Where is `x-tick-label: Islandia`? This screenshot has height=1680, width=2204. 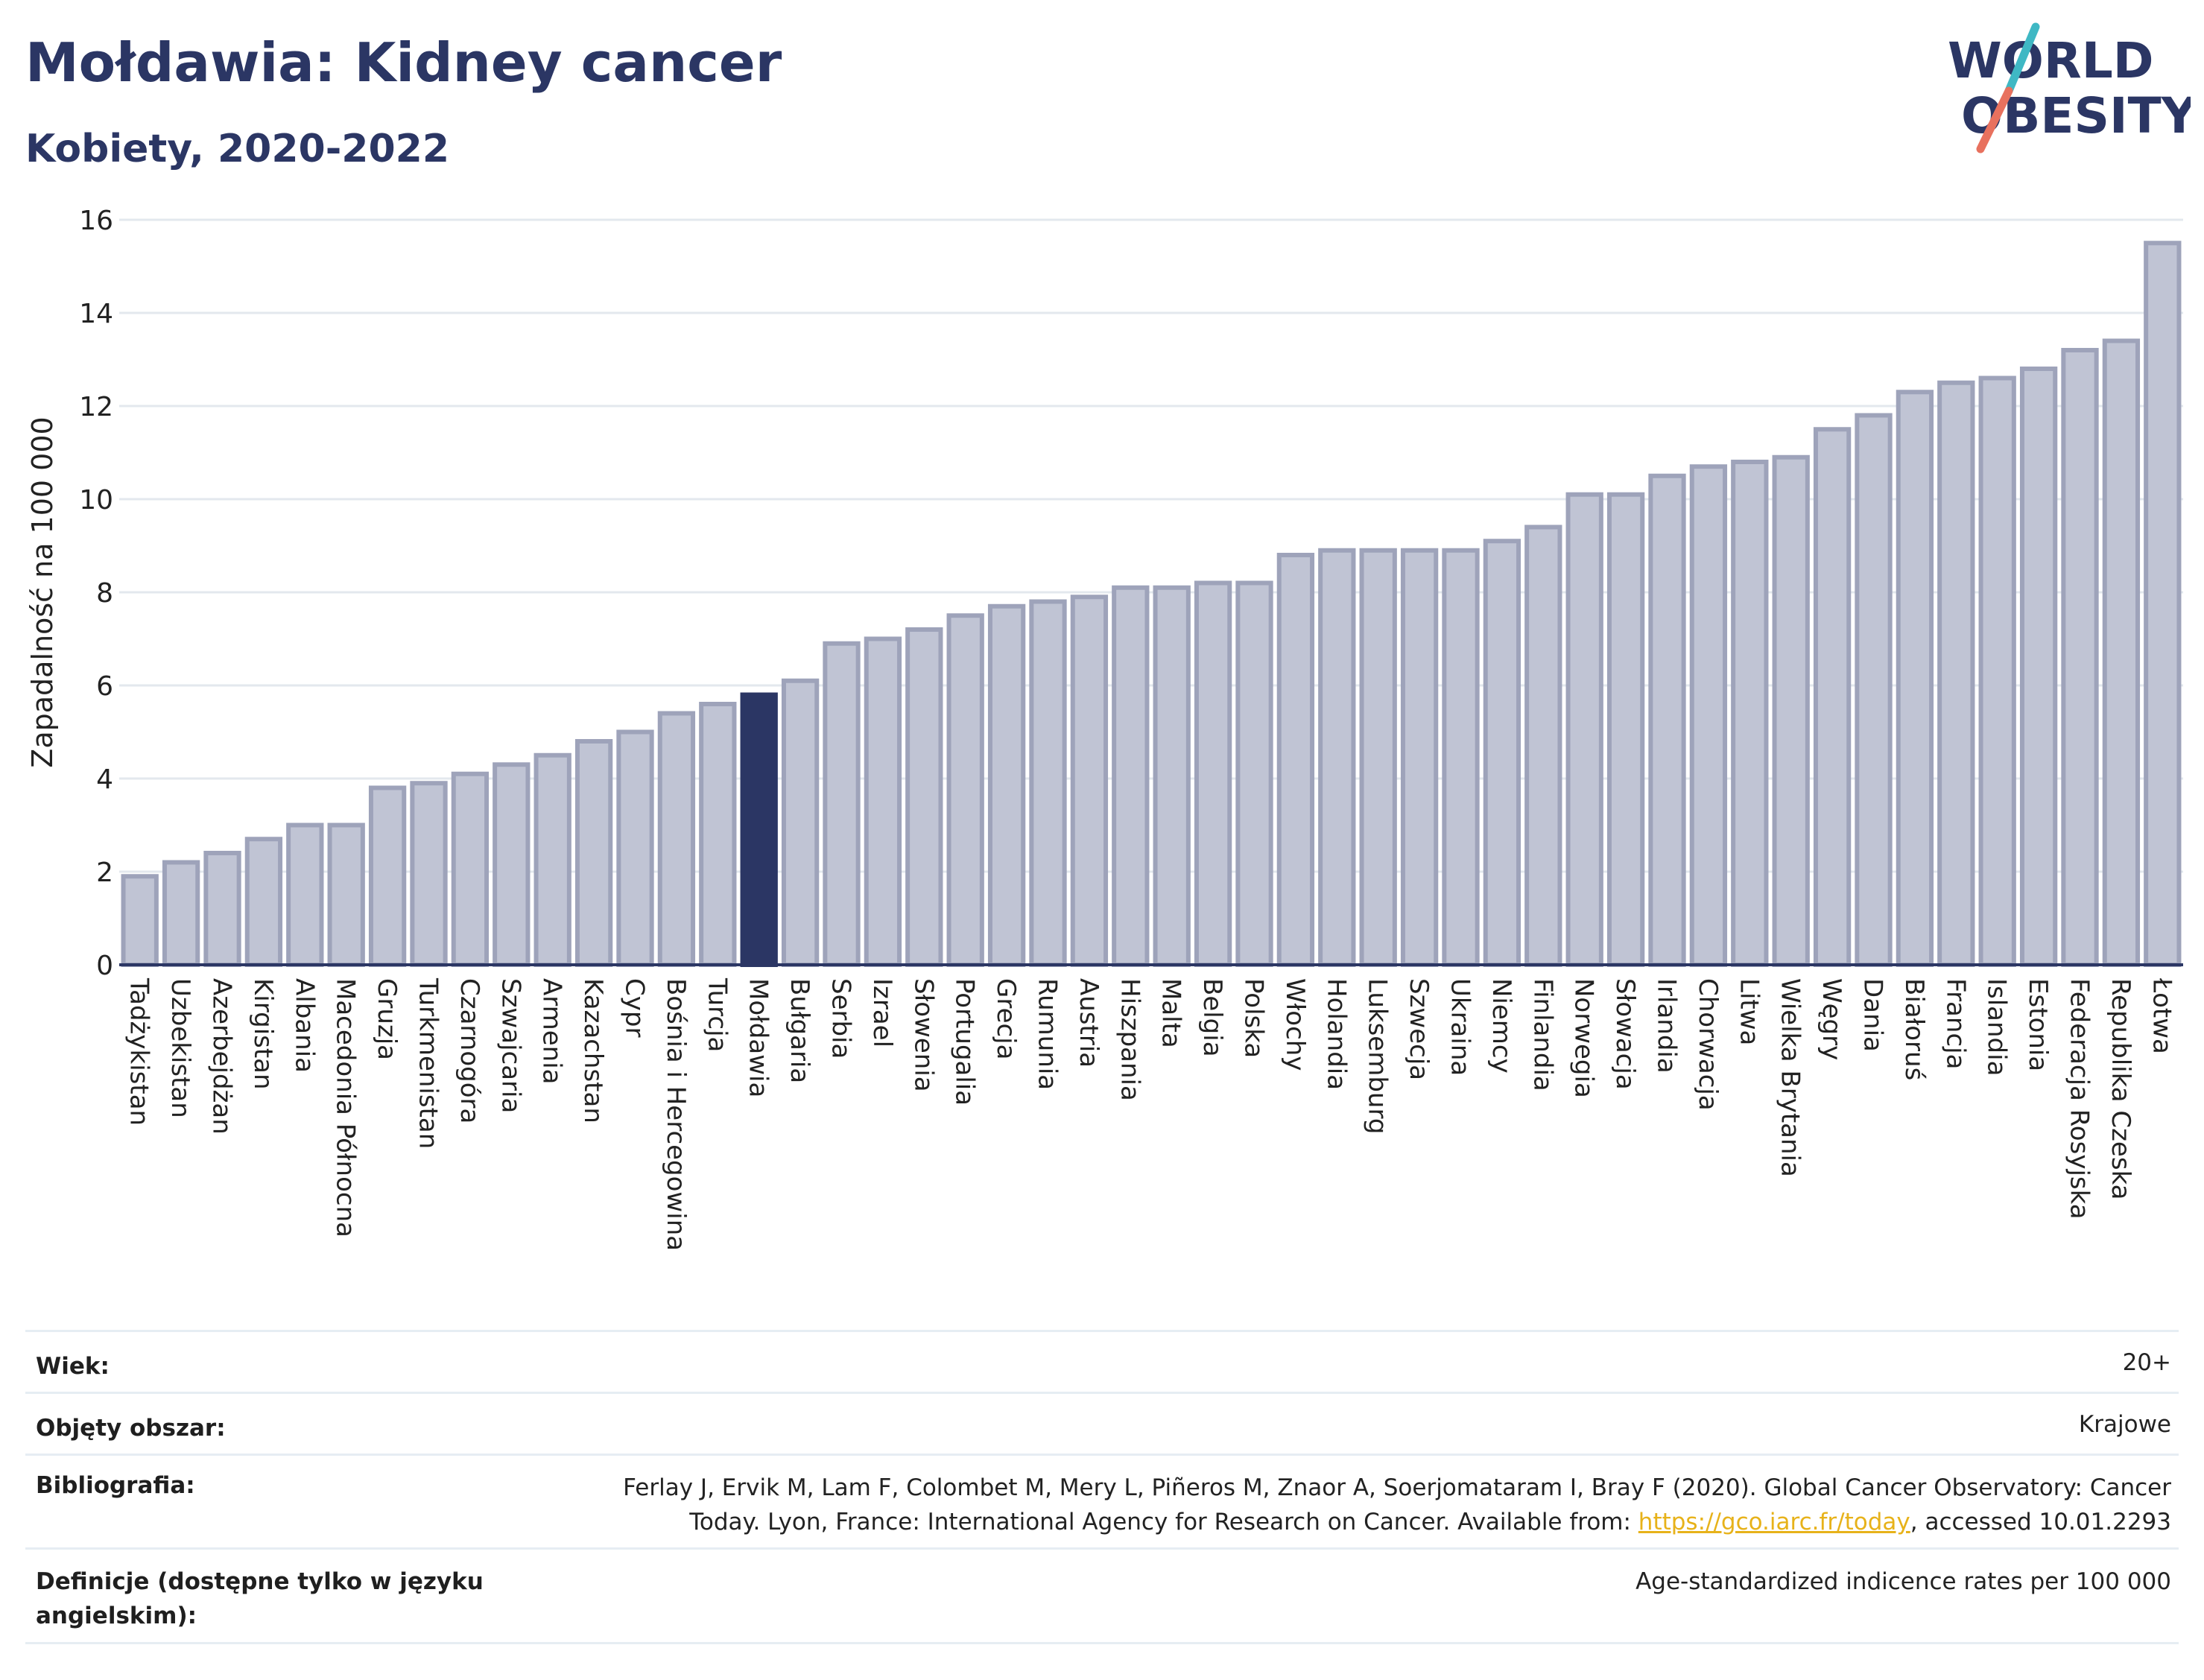 x-tick-label: Islandia is located at coordinates (1997, 1027).